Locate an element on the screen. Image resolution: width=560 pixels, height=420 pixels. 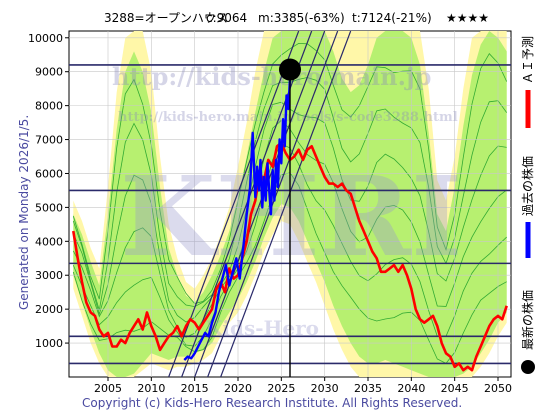
legend-label-3: 最新の株価 is located at coordinates (527, 320).